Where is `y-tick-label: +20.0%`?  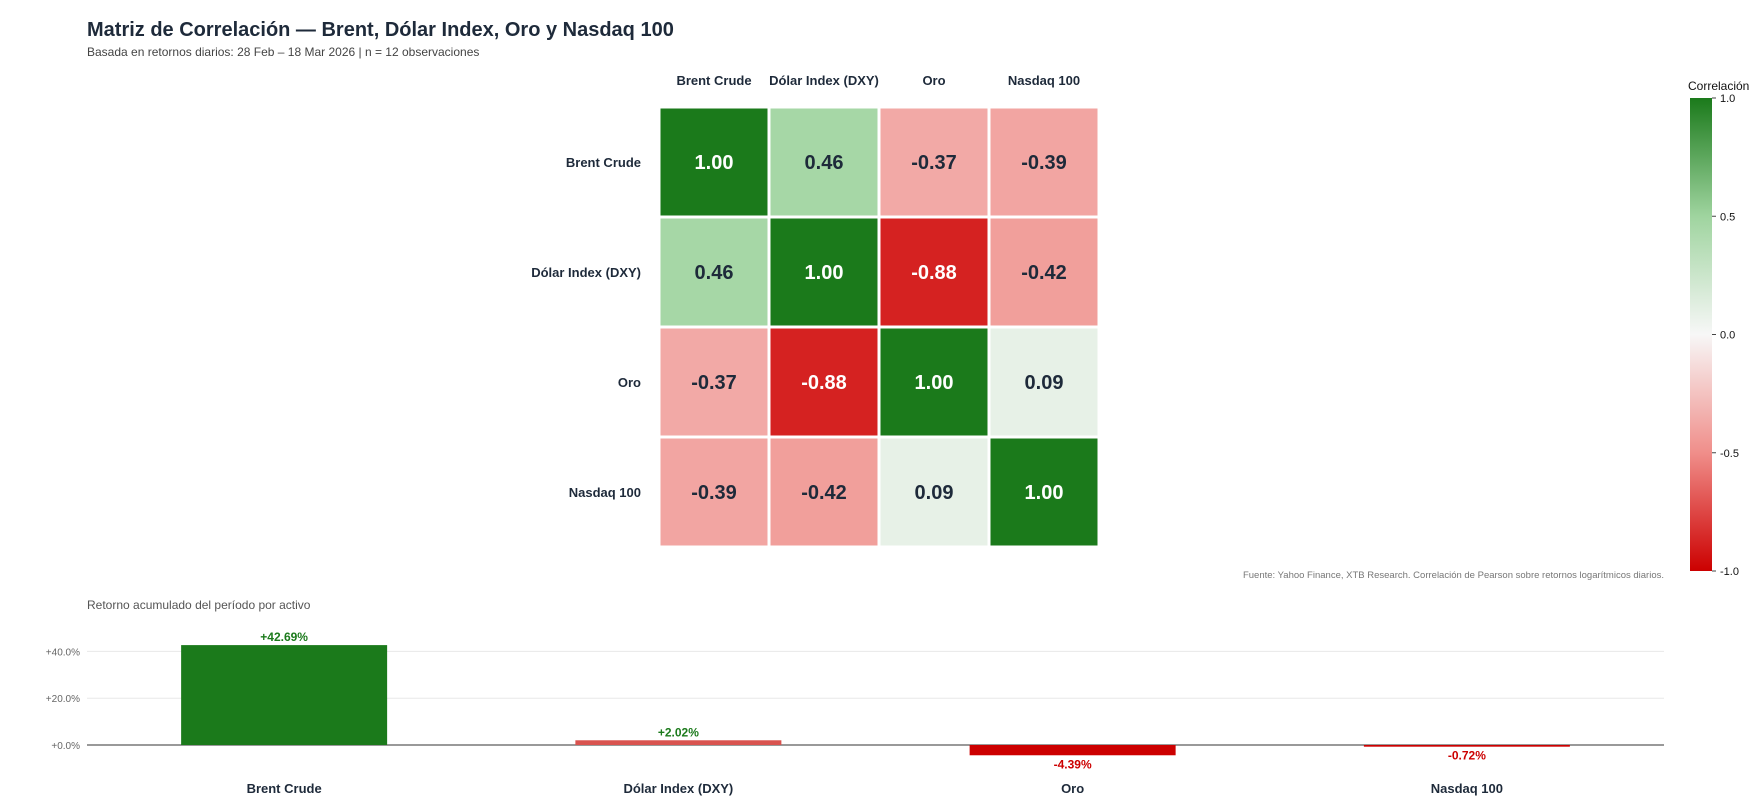 y-tick-label: +20.0% is located at coordinates (63, 699).